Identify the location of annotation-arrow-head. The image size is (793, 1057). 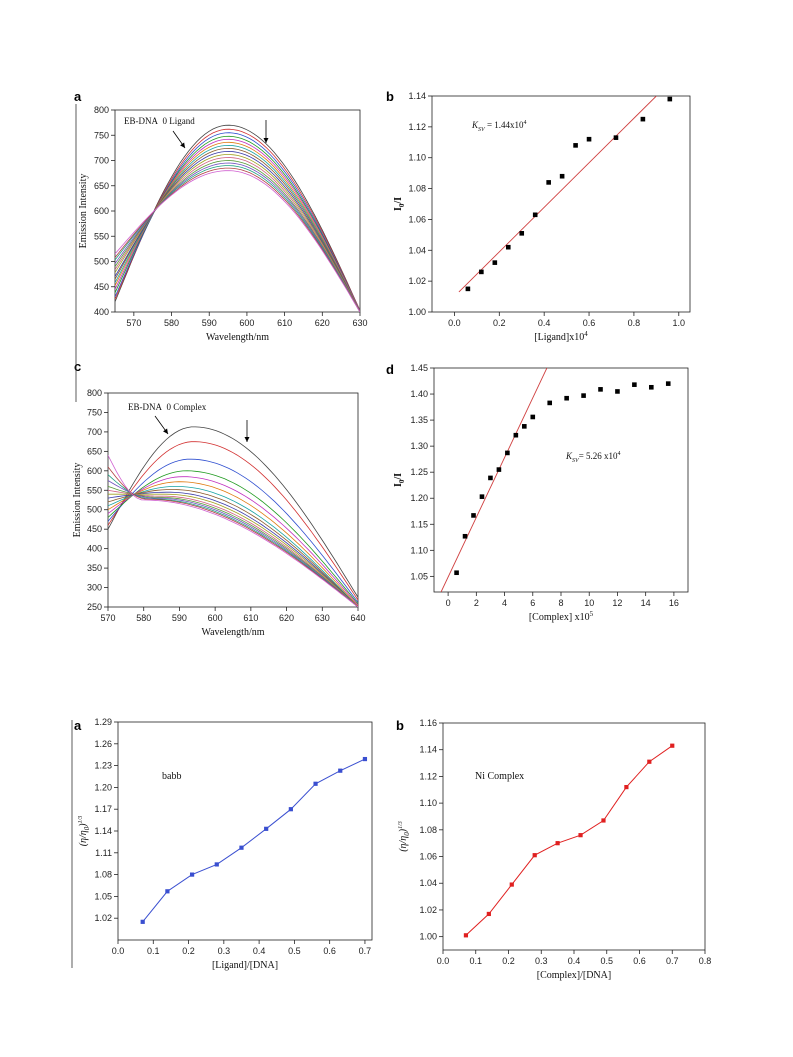
(165, 431).